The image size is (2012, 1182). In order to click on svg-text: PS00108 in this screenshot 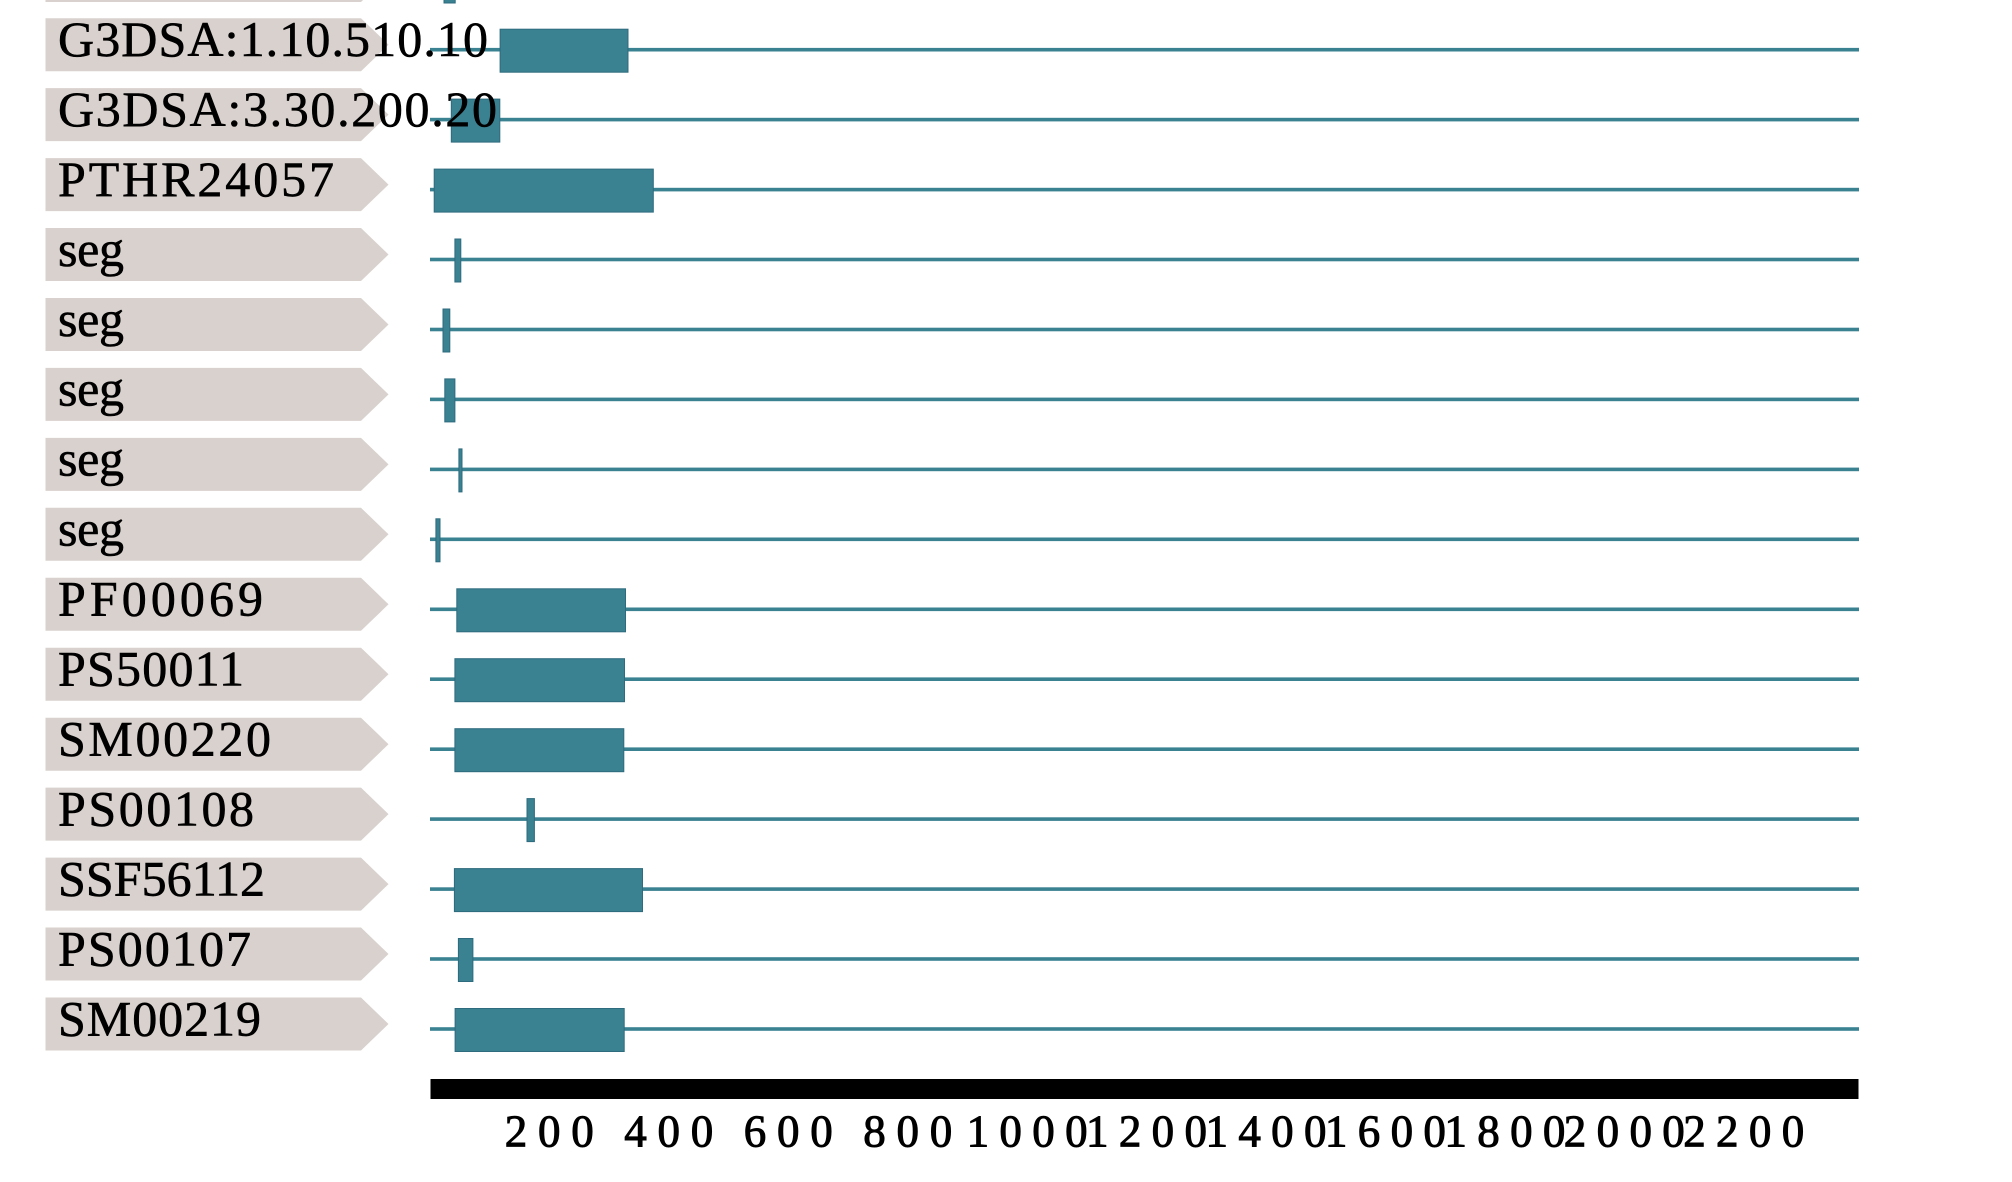, I will do `click(156, 808)`.